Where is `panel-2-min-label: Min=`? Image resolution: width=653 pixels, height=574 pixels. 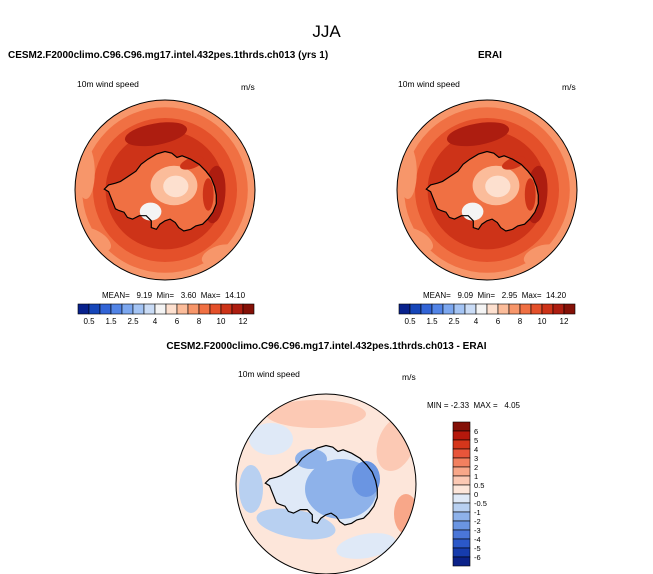
panel-2-min-label: Min= is located at coordinates (486, 295).